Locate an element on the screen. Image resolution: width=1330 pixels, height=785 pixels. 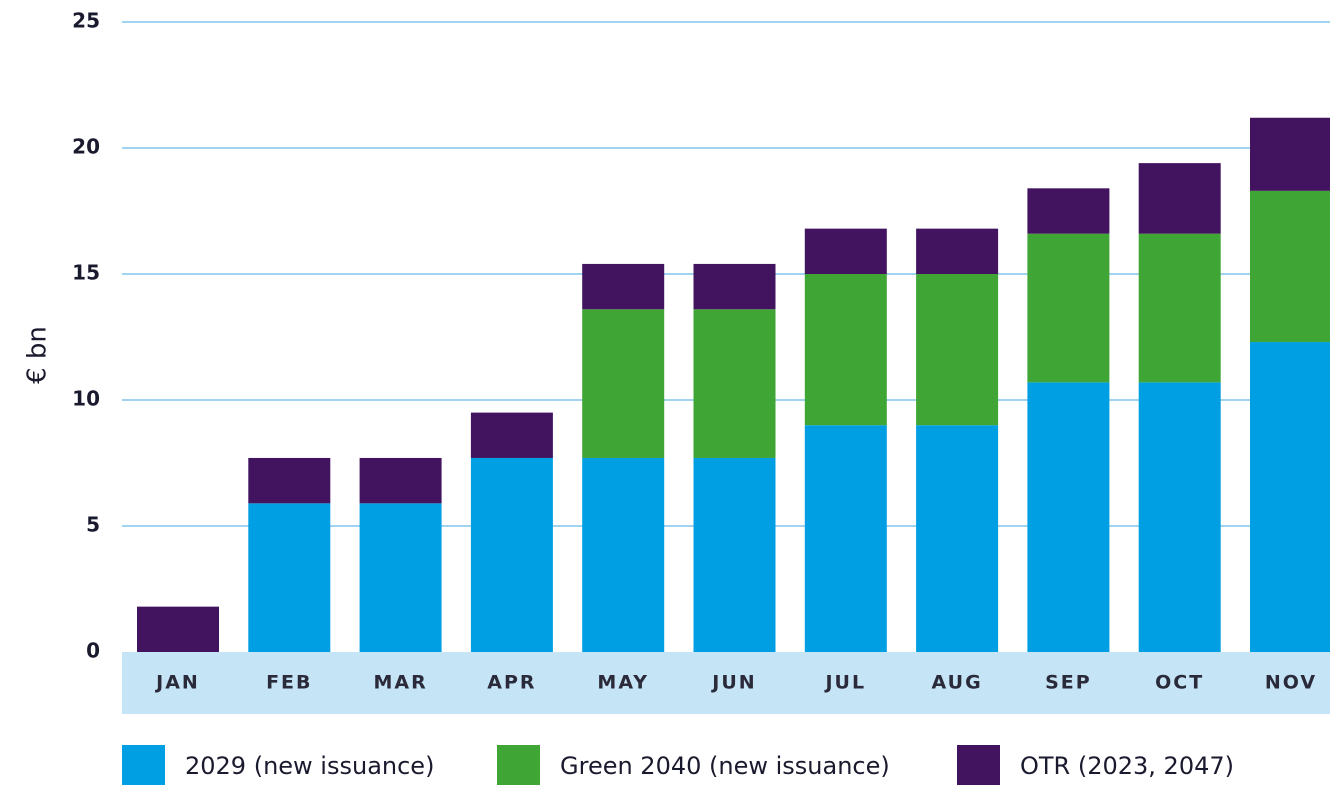
category-band is located at coordinates (726, 683).